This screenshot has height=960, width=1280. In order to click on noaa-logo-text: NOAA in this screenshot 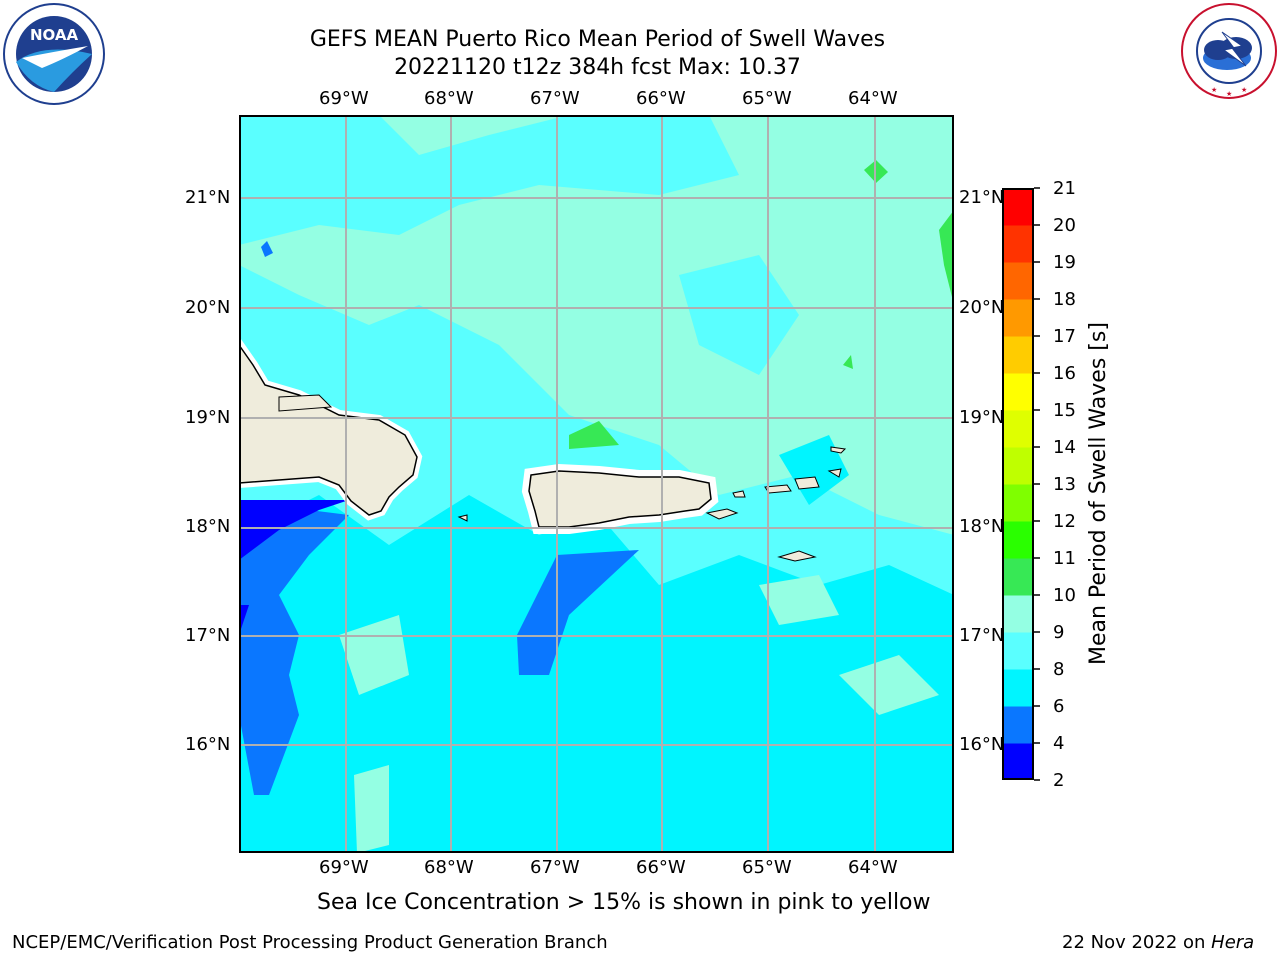, I will do `click(54, 35)`.